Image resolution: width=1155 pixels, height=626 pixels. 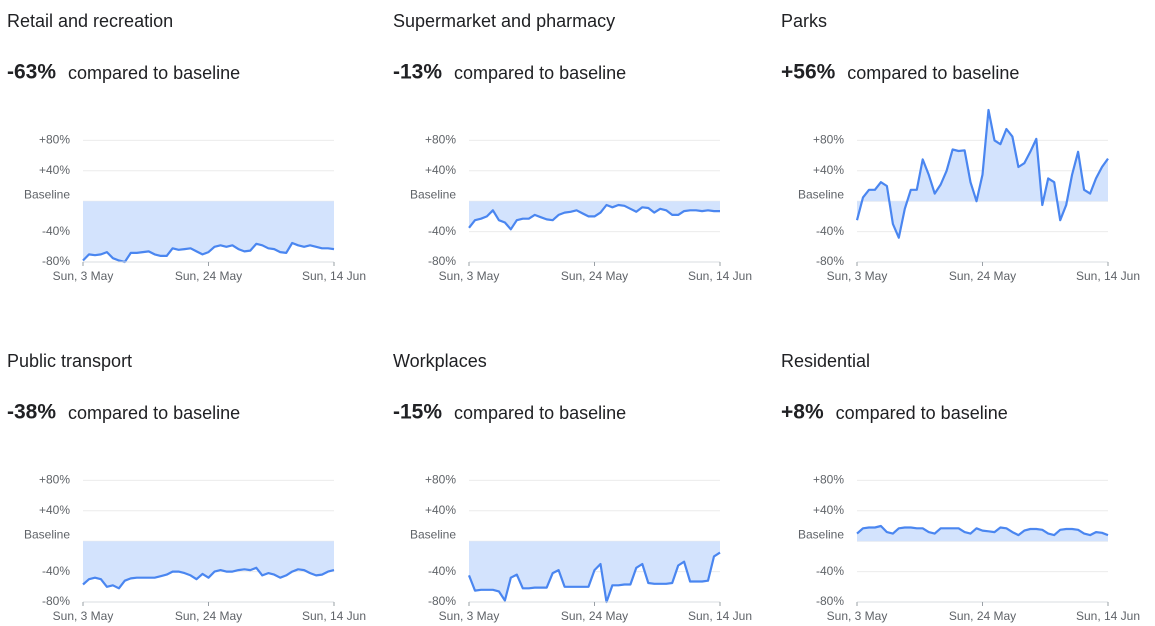 I want to click on panel-title: Workplaces, so click(x=440, y=361).